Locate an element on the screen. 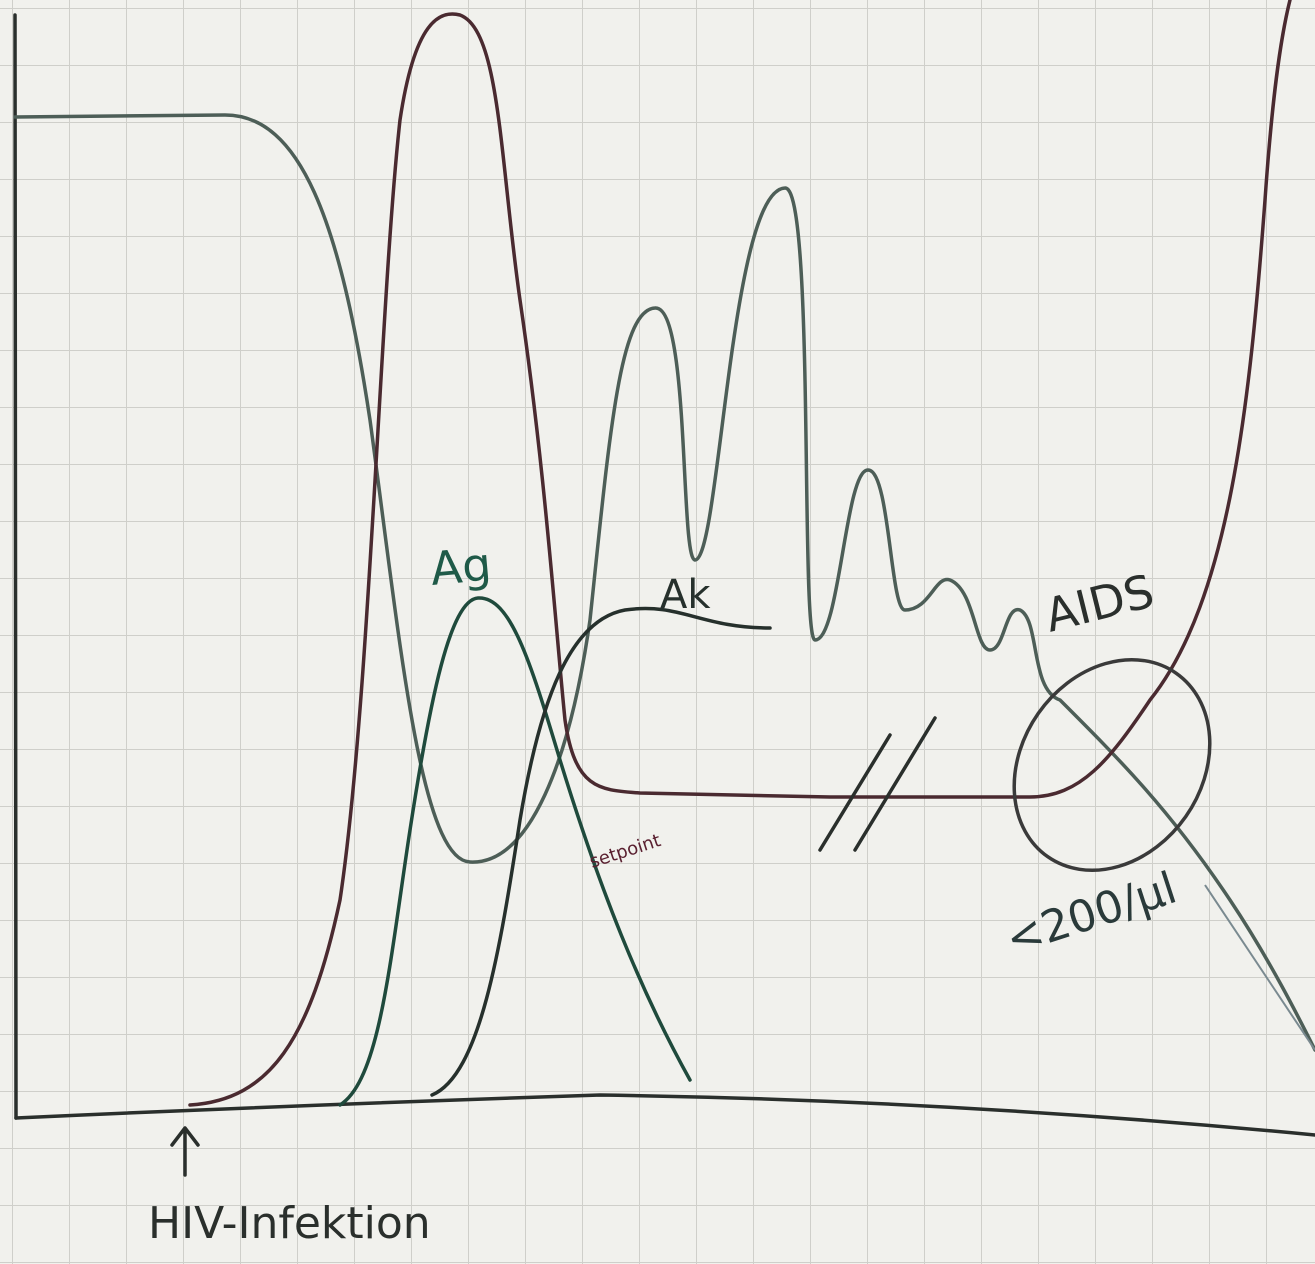  infection-arrow is located at coordinates (185, 1151).